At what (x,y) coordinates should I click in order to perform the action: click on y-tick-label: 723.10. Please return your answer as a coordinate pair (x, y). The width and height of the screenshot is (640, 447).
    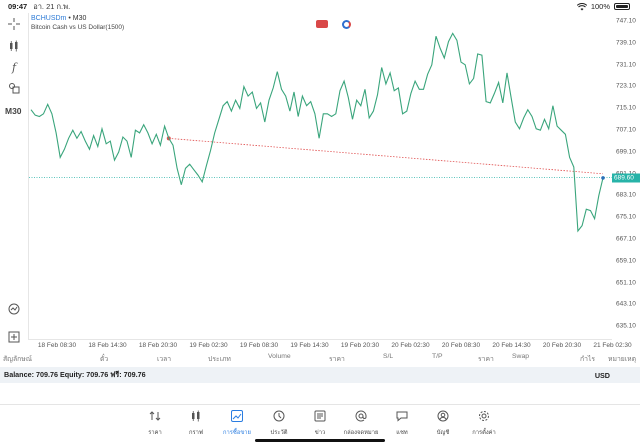
    Looking at the image, I should click on (626, 86).